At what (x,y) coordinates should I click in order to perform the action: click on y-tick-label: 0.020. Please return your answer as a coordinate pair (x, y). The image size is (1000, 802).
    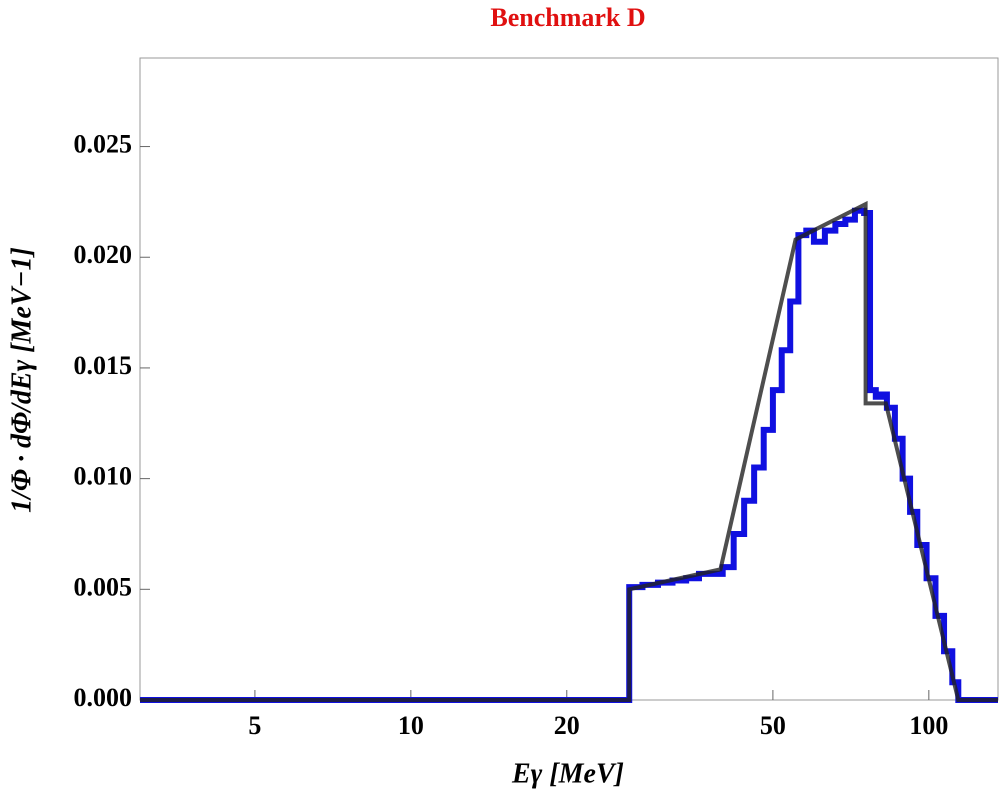
    Looking at the image, I should click on (103, 254).